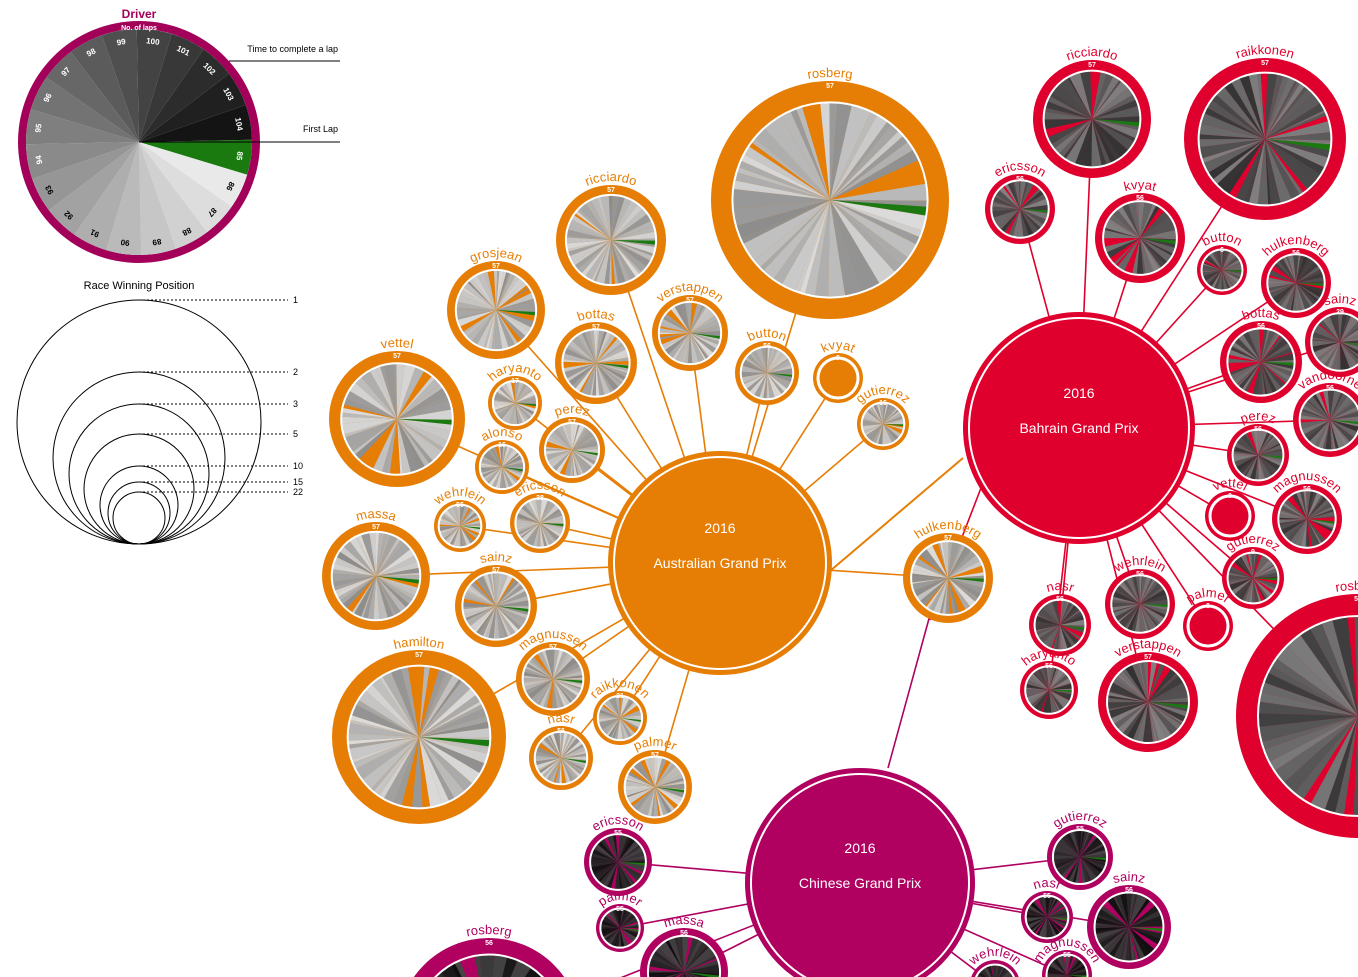  I want to click on driver-name: bottas, so click(596, 315).